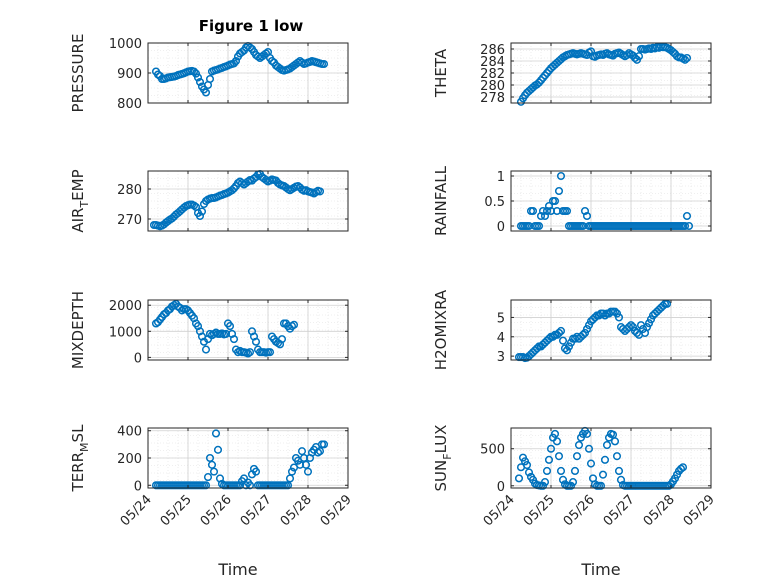 This screenshot has width=778, height=583. Describe the element at coordinates (125, 306) in the screenshot. I see `y-tick-label: 2000` at that location.